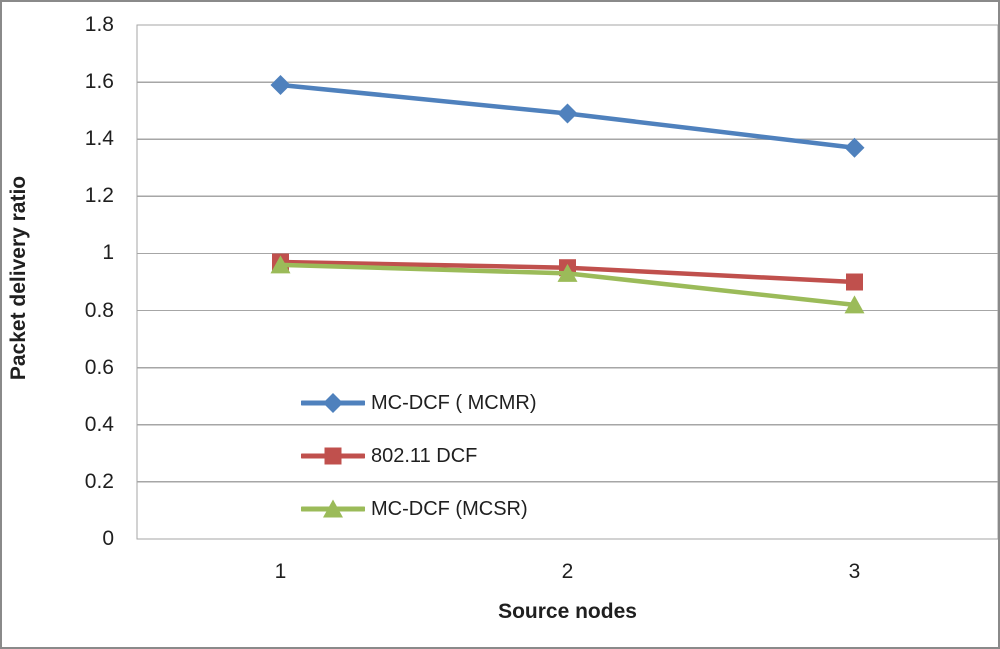  Describe the element at coordinates (99, 424) in the screenshot. I see `y-tick-label: 0.4` at that location.